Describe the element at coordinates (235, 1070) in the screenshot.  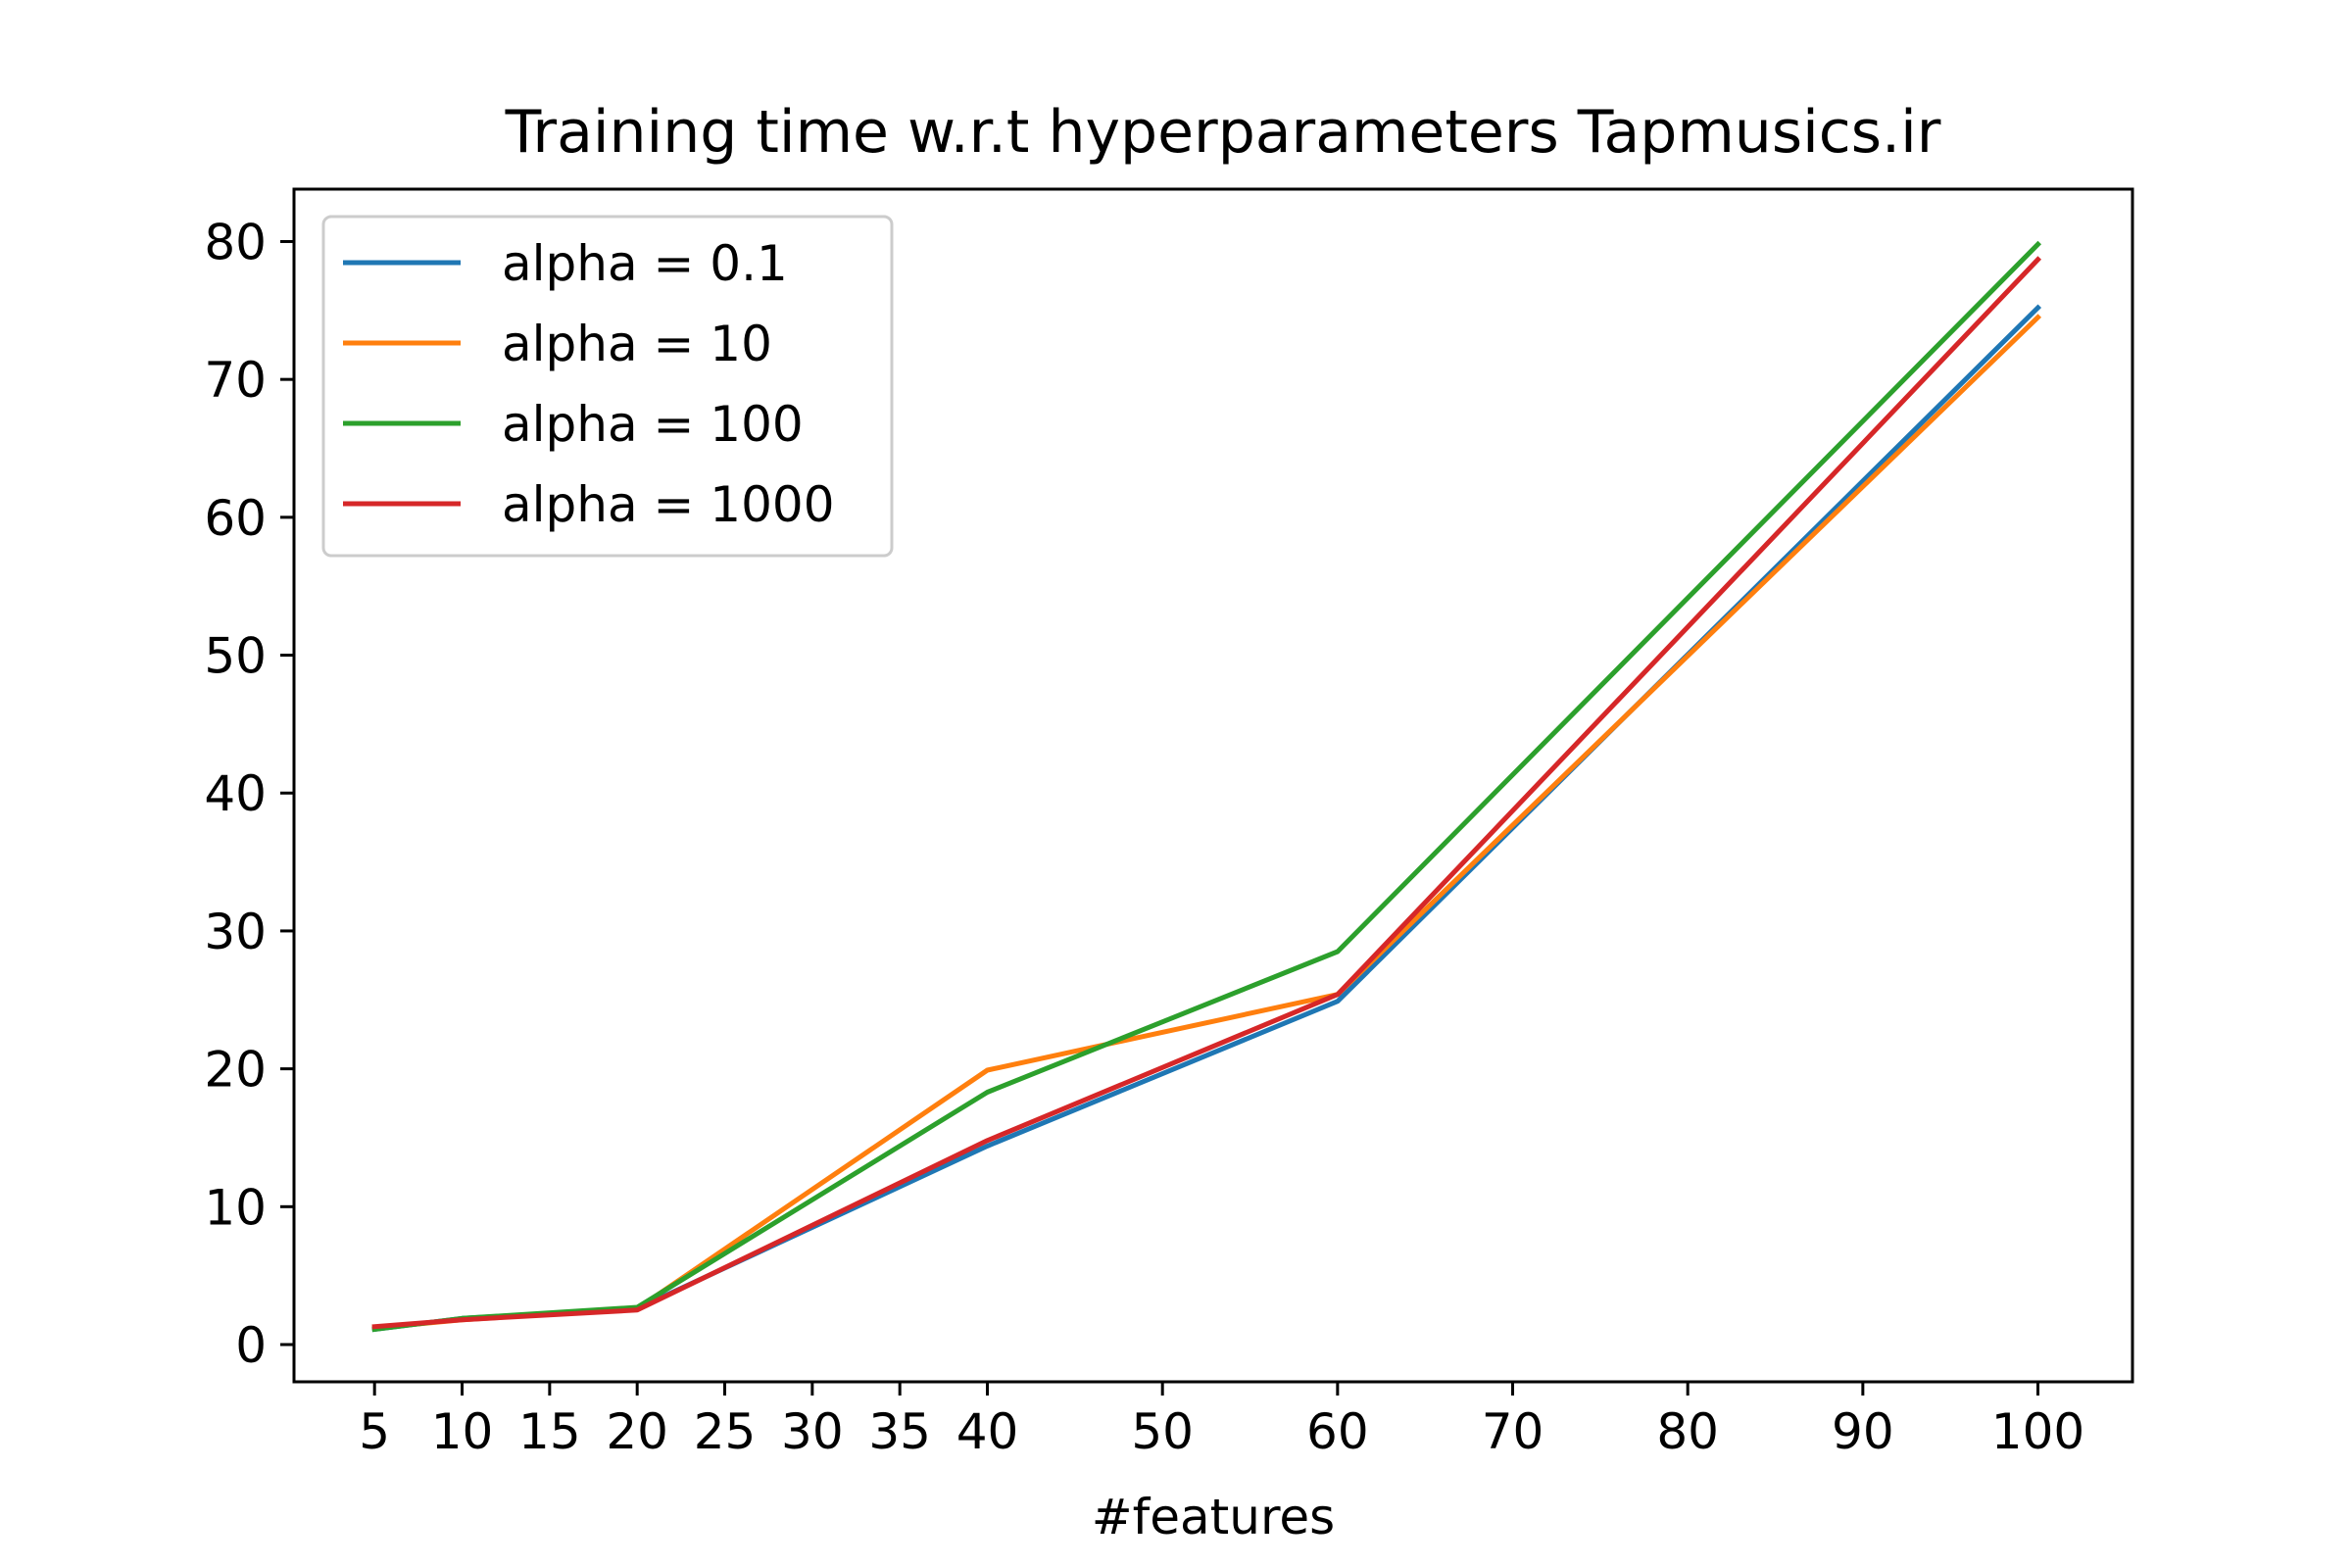
I see `y-tick-label: 20` at that location.